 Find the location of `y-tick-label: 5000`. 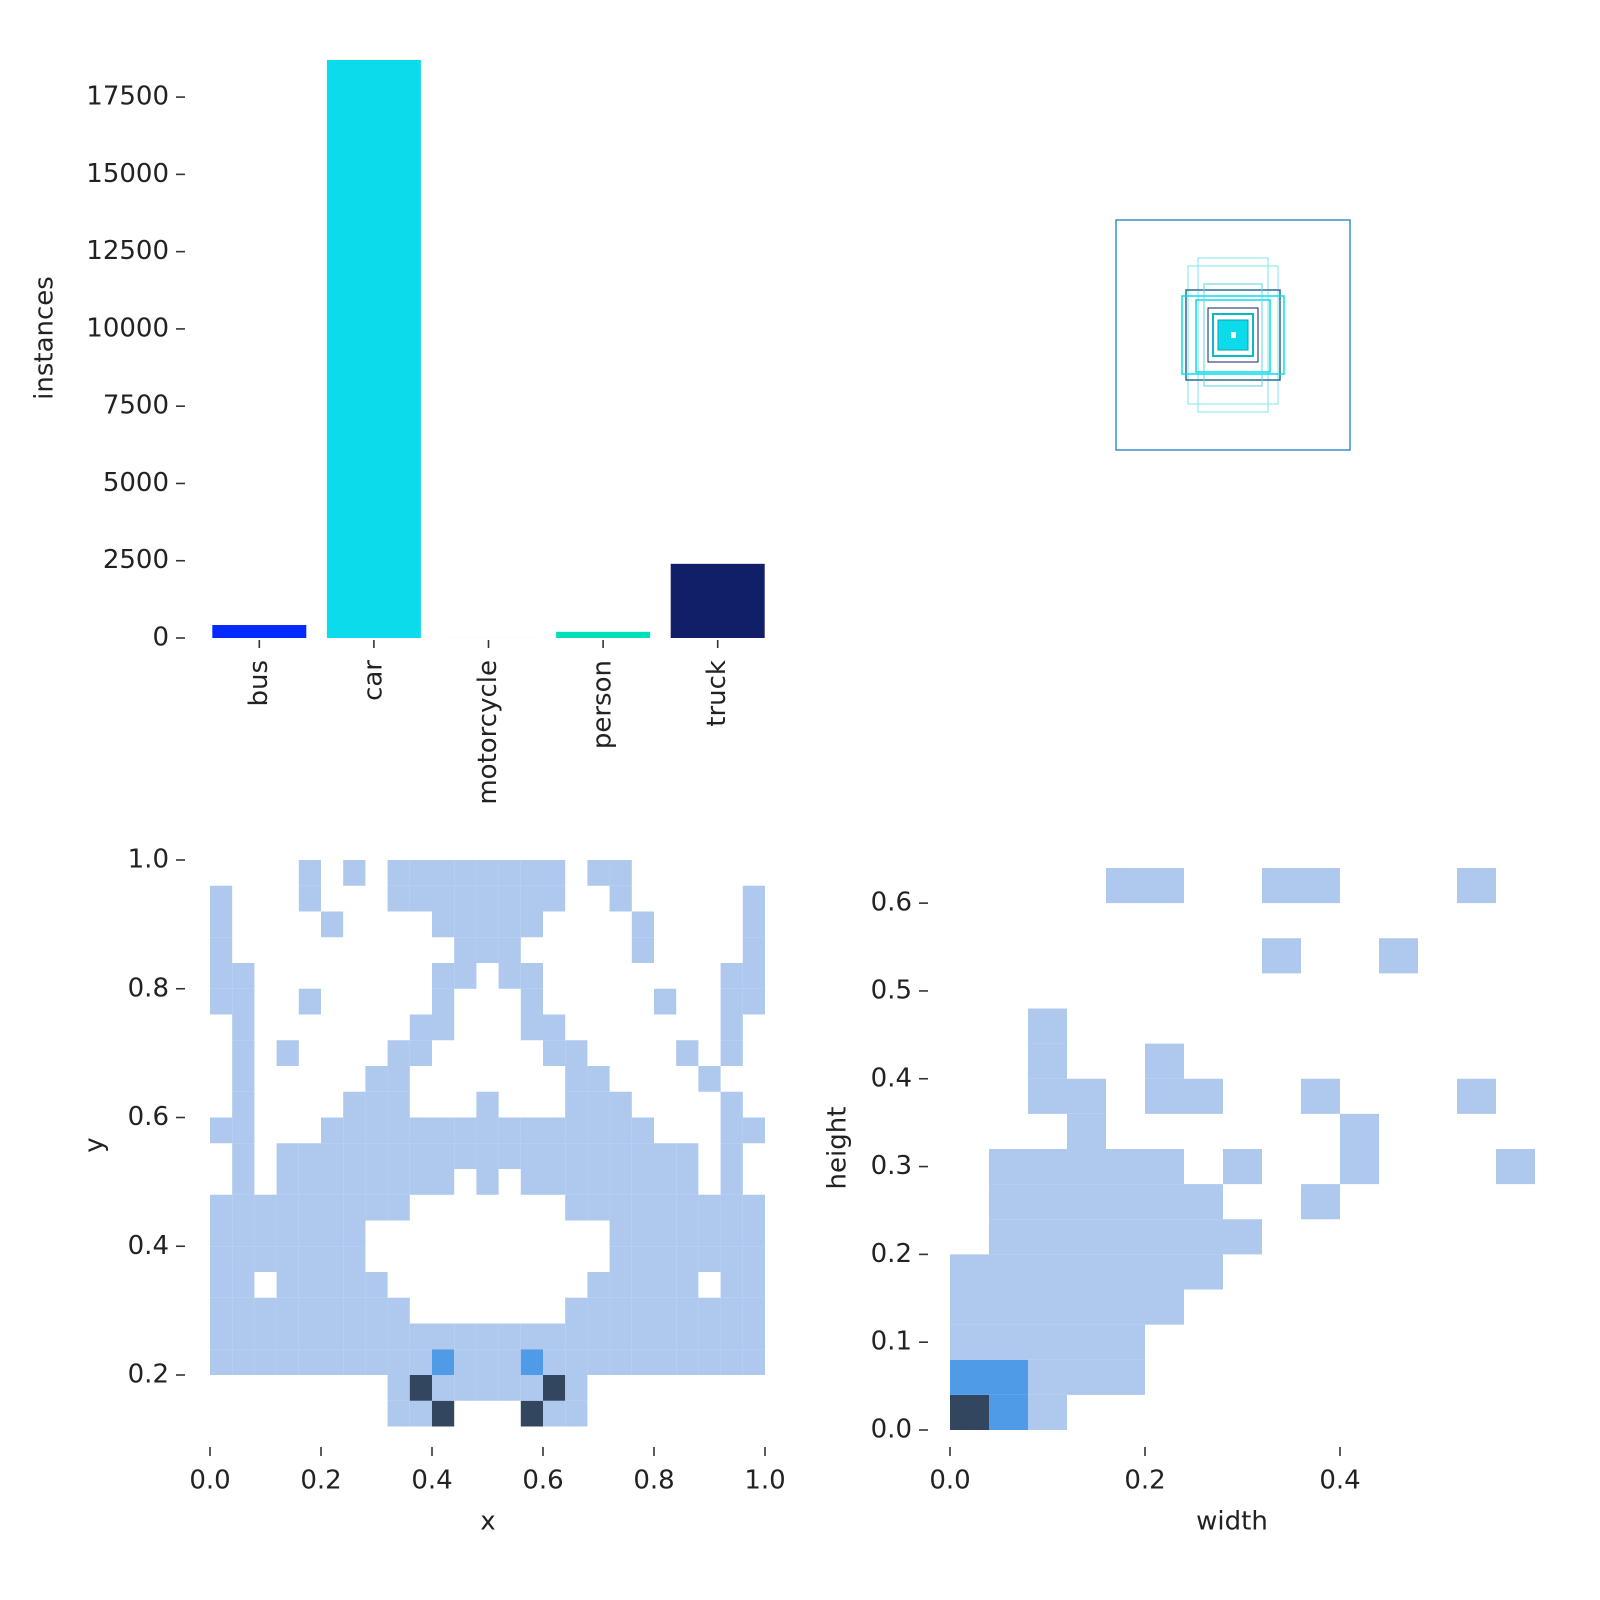

y-tick-label: 5000 is located at coordinates (136, 483).